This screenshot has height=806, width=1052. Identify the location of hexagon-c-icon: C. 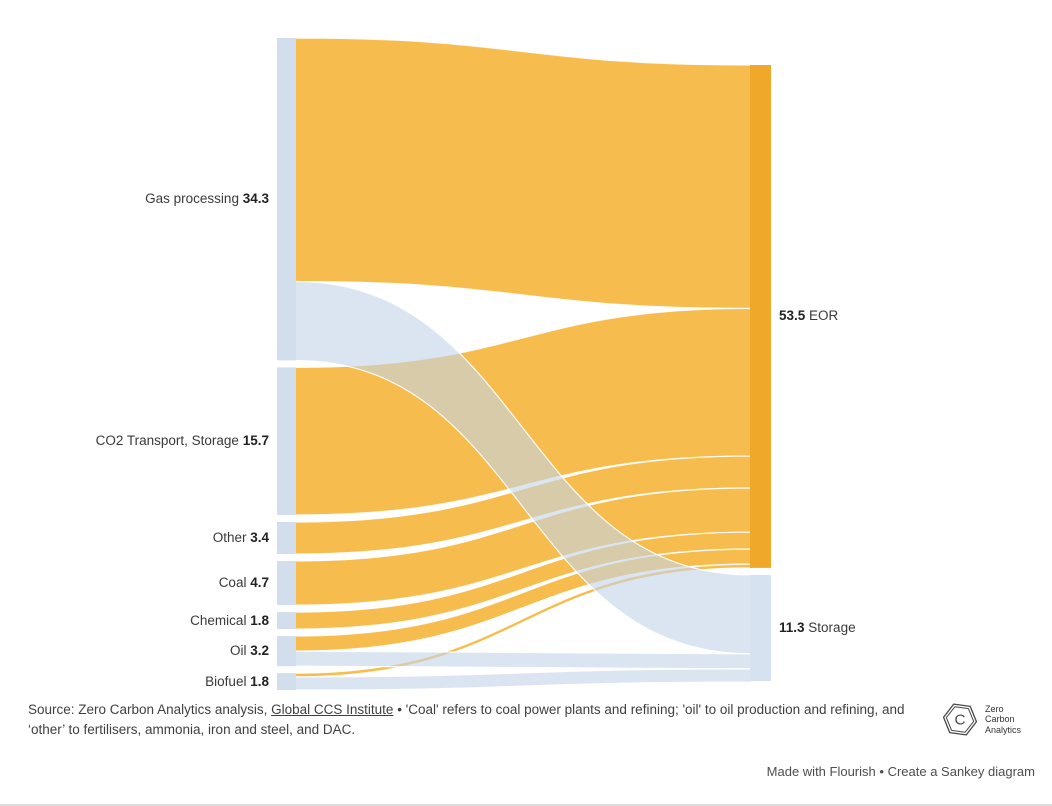
(960, 719).